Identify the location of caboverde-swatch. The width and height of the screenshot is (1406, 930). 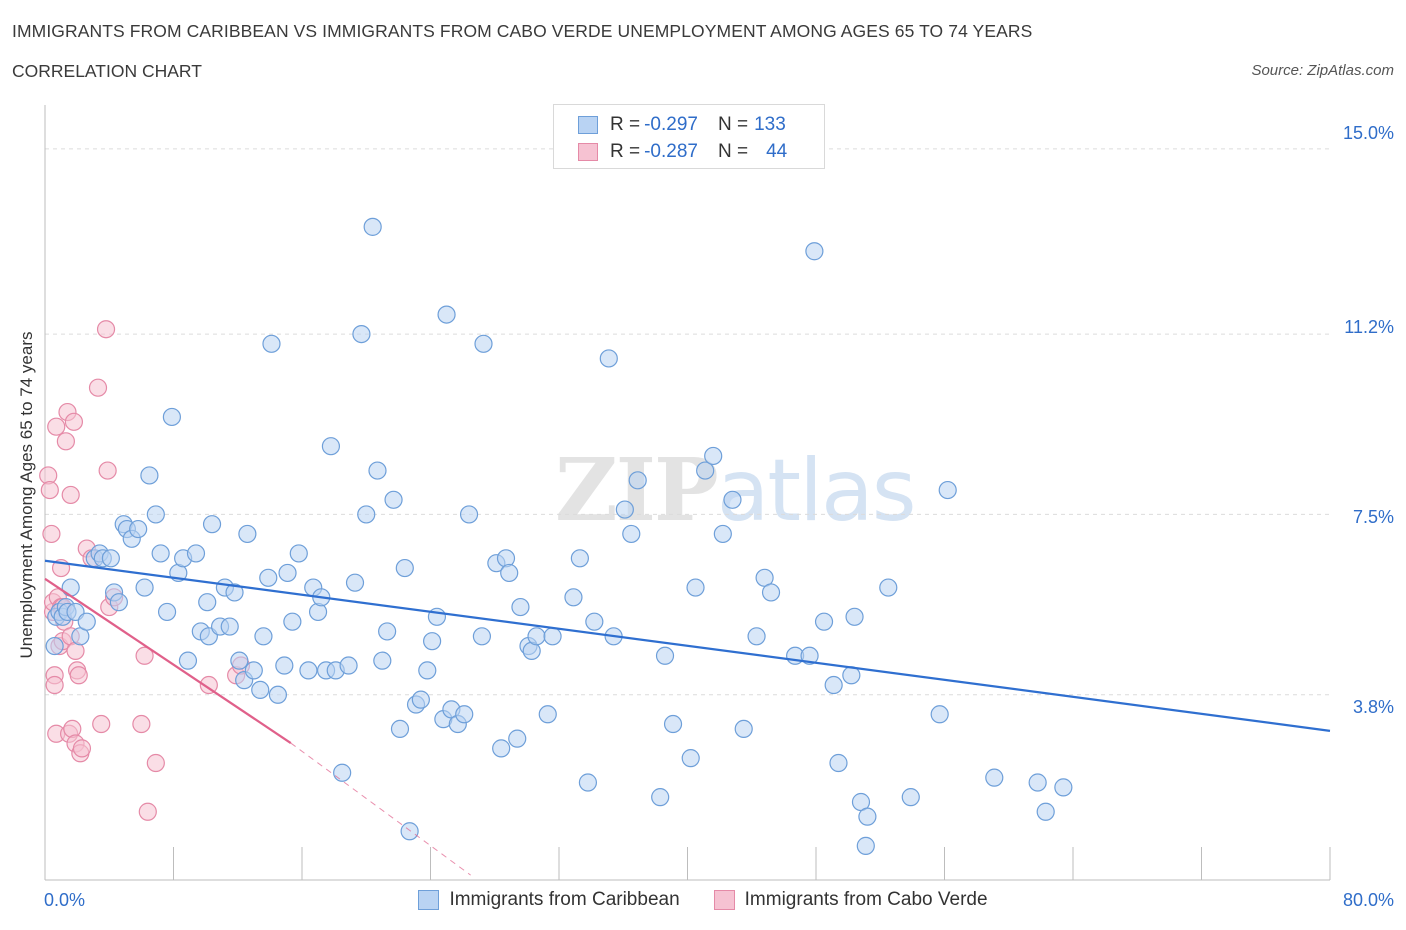
(724, 900).